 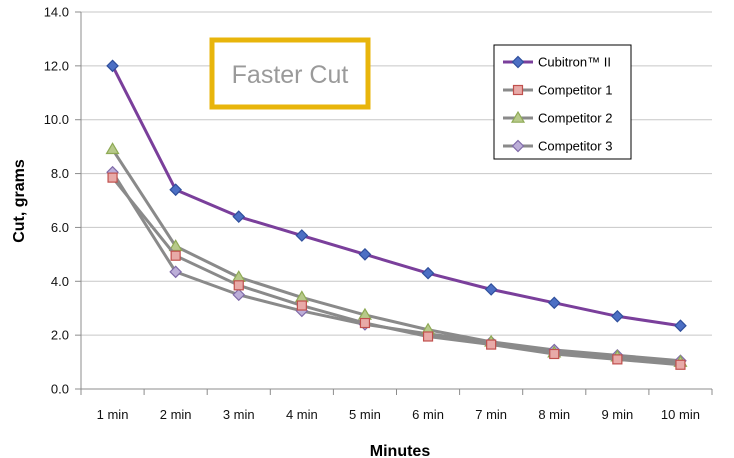 I want to click on y-tick-label: 10.0, so click(x=56, y=119).